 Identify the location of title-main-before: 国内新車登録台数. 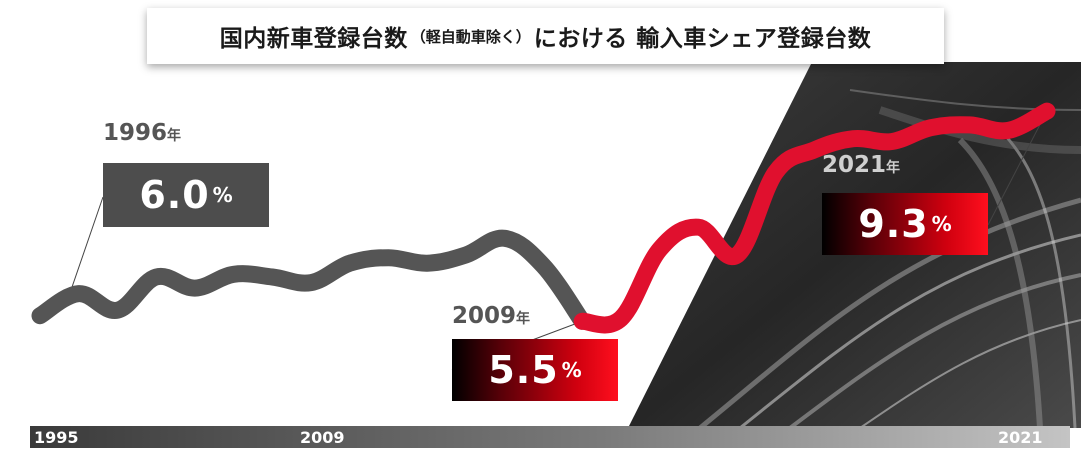
(313, 39).